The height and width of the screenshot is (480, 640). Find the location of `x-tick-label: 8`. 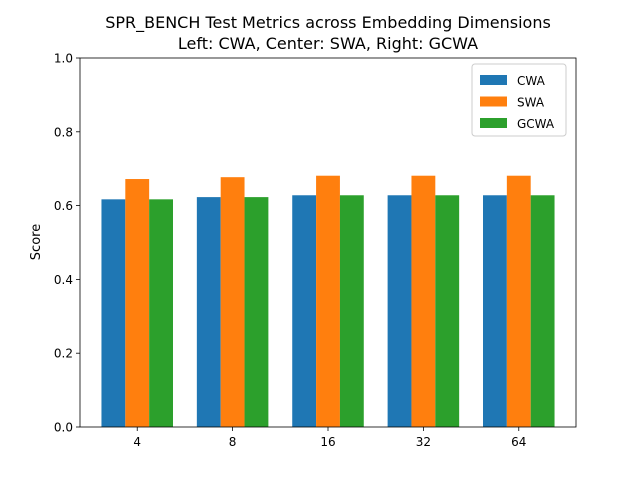

x-tick-label: 8 is located at coordinates (233, 442).